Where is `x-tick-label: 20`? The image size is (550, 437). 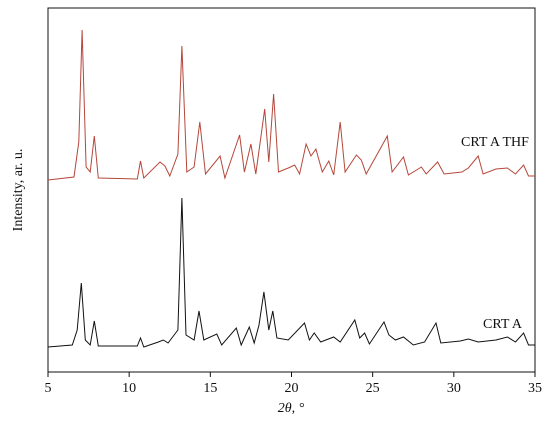 x-tick-label: 20 is located at coordinates (292, 388).